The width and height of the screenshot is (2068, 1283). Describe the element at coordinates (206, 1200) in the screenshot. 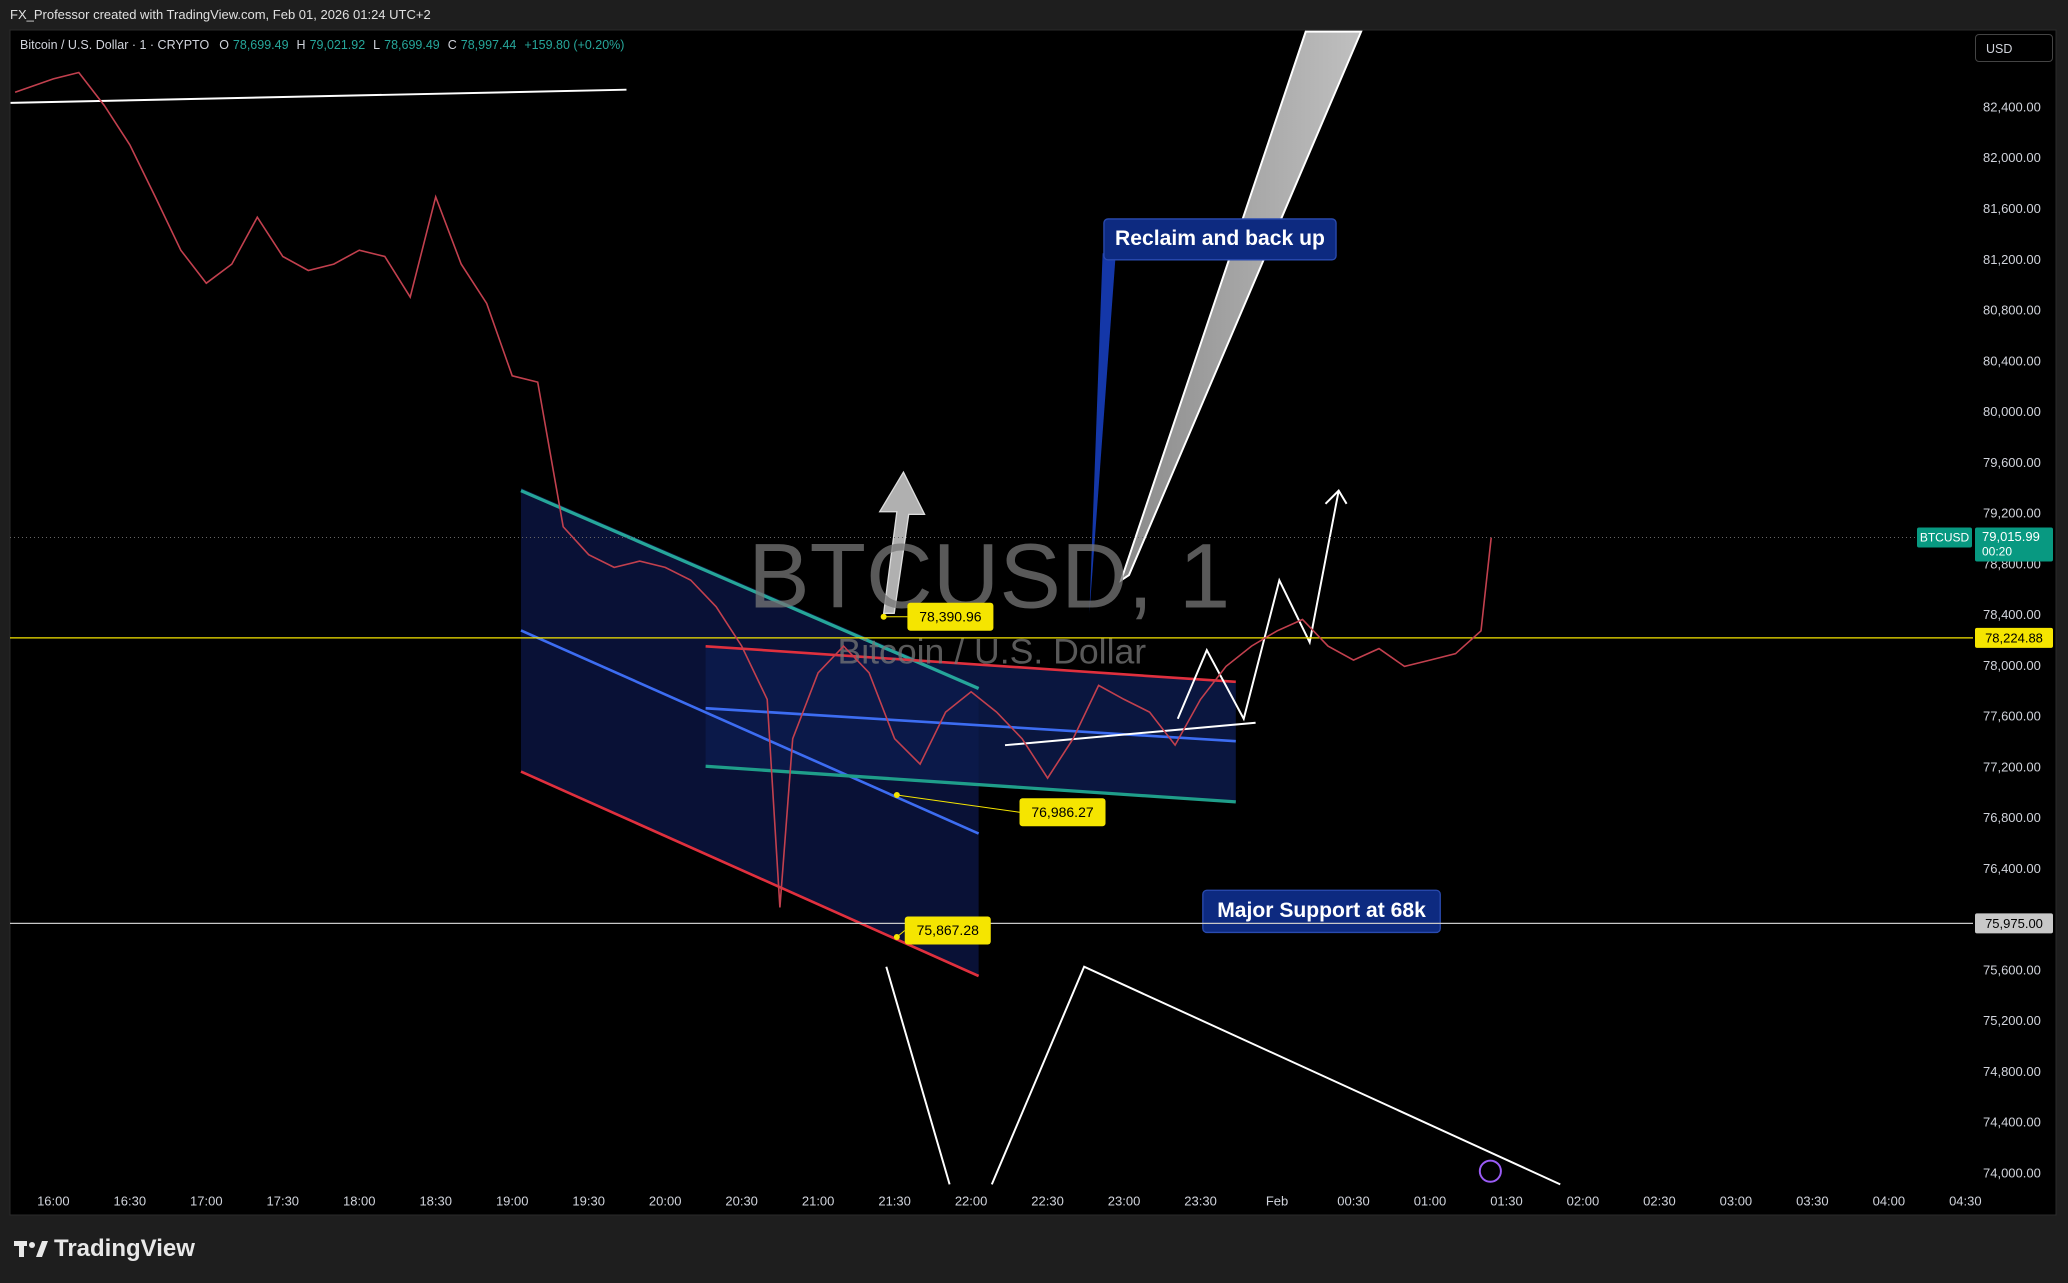

I see `x-tick-label: 17:00` at that location.